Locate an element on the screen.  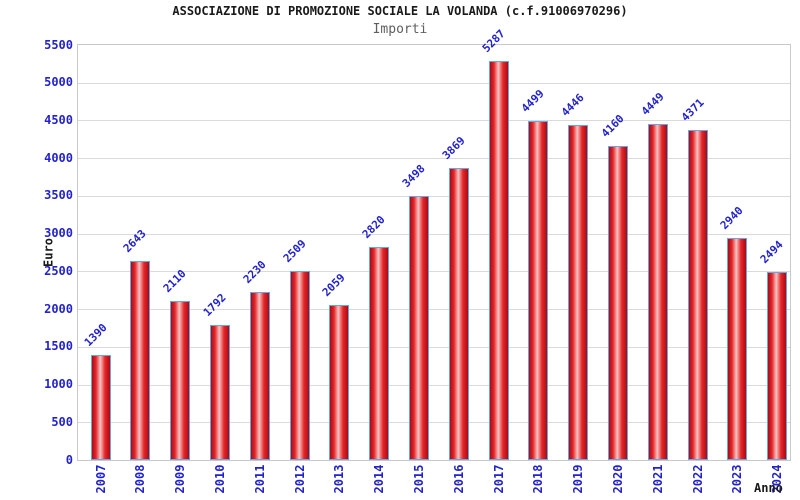
y-tick-label: 5500 is located at coordinates (58, 44).